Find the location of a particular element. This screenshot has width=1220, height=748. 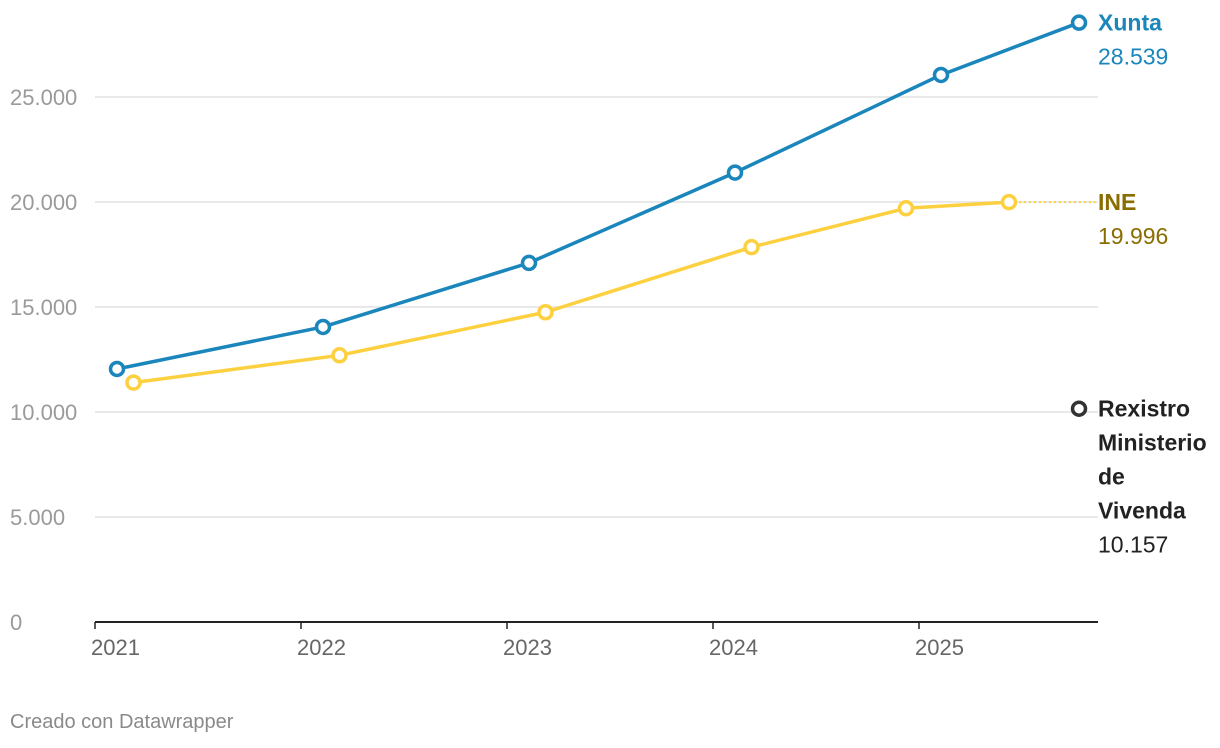

series-value-label: 28.539 is located at coordinates (1133, 57).